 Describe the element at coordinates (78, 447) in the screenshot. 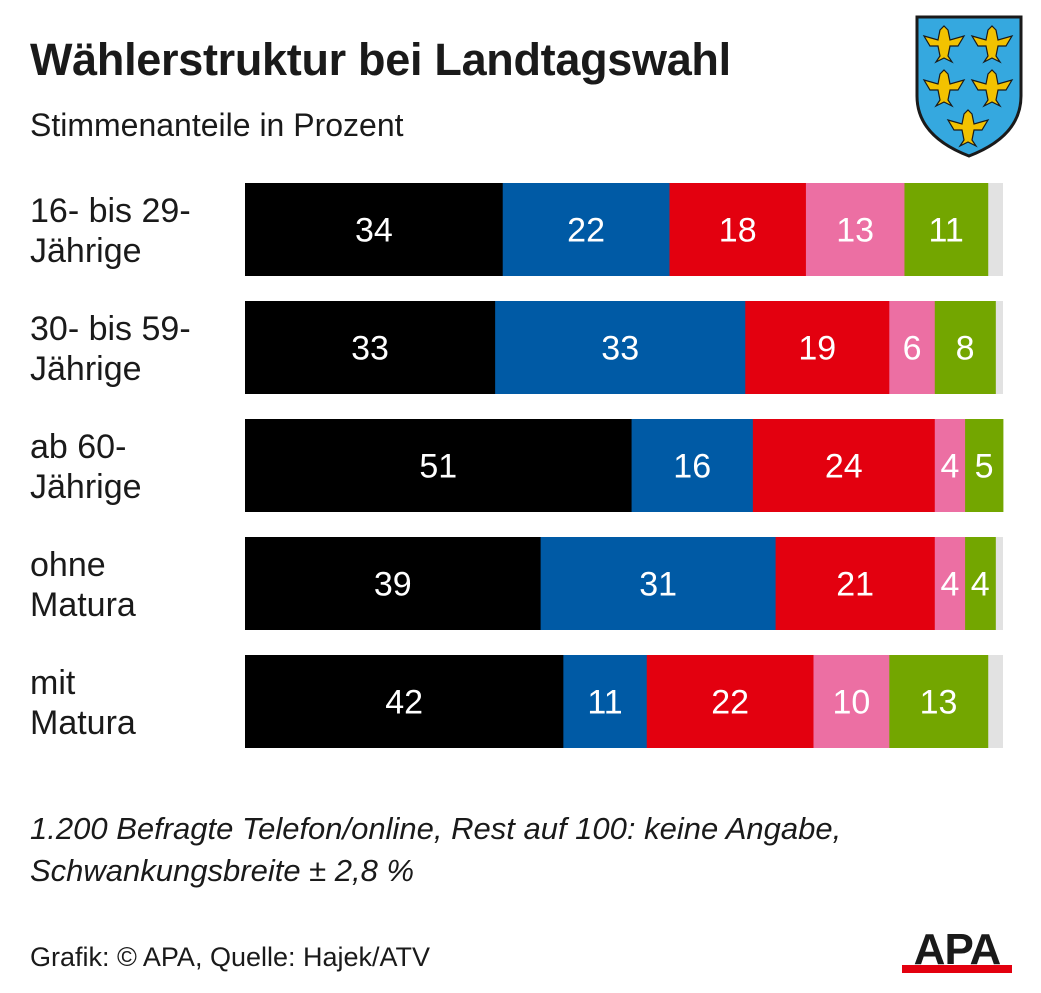

I see `row-label-line: ab 60-` at that location.